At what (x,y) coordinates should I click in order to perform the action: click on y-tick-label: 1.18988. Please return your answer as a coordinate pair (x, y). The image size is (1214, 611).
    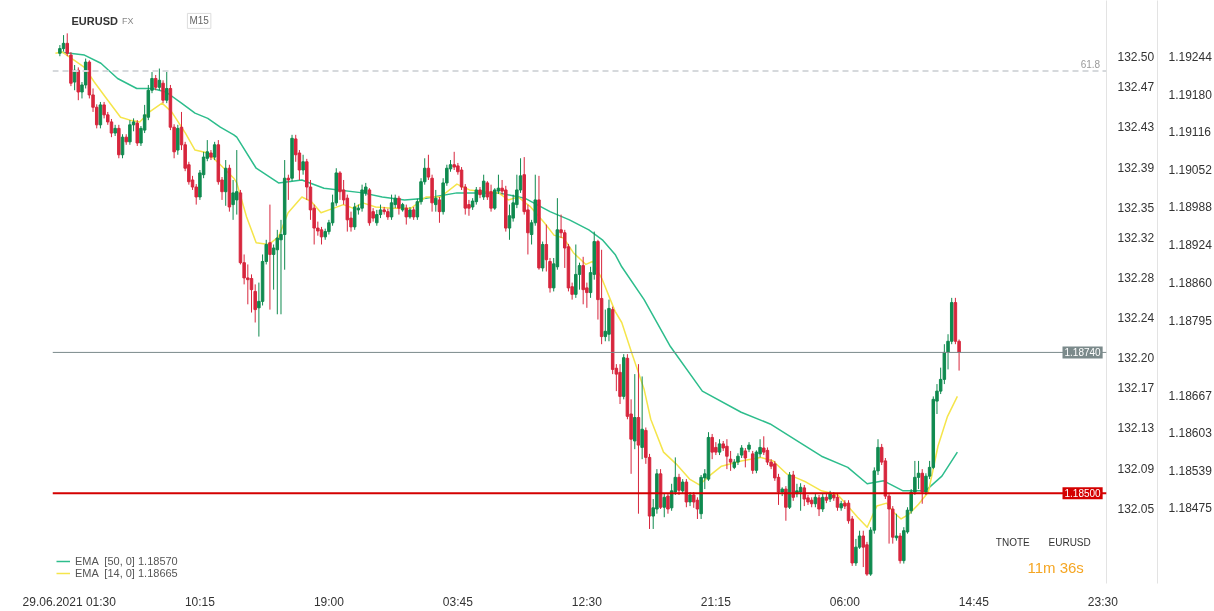
    Looking at the image, I should click on (1190, 207).